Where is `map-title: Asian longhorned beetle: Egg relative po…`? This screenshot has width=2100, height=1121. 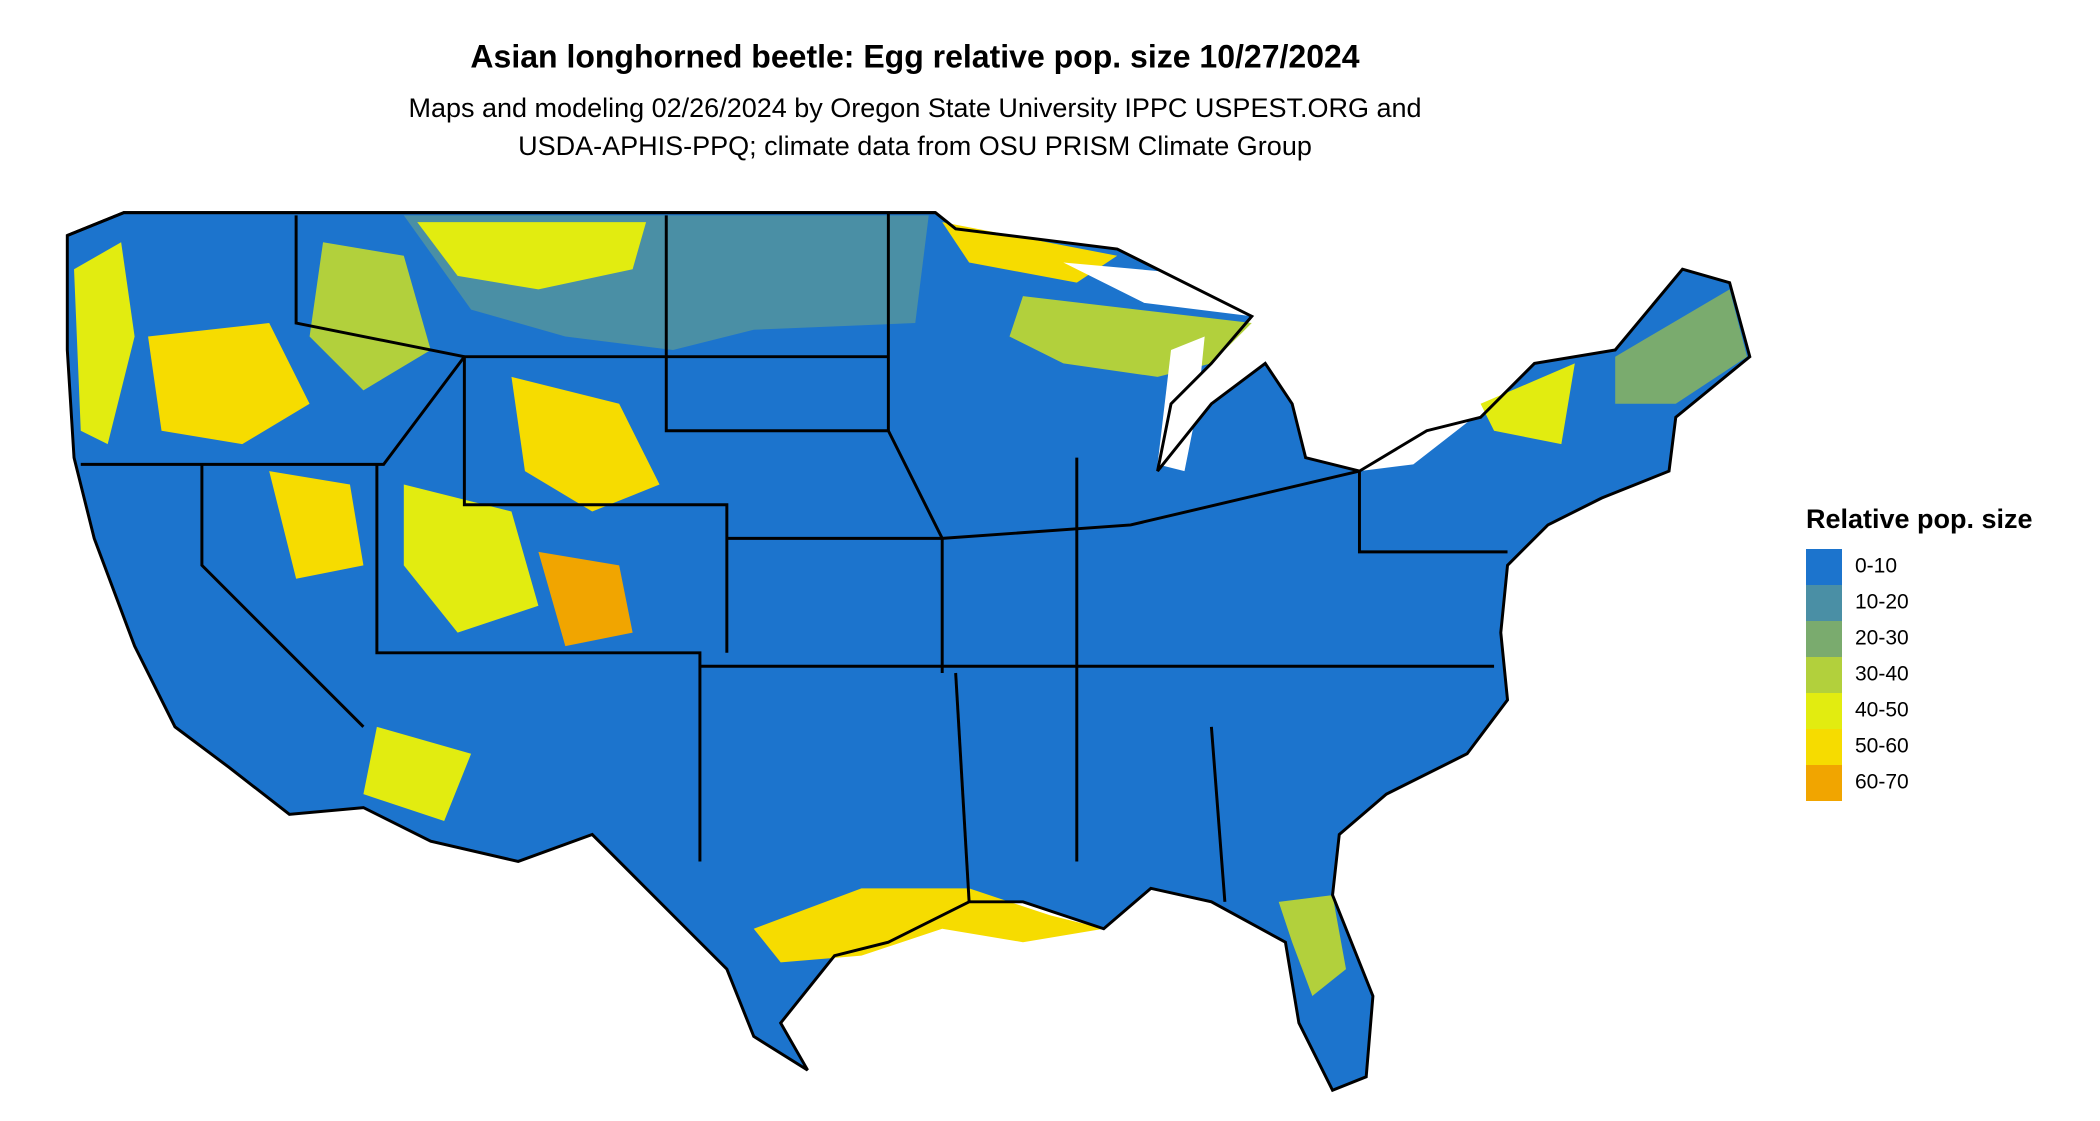 map-title: Asian longhorned beetle: Egg relative po… is located at coordinates (914, 56).